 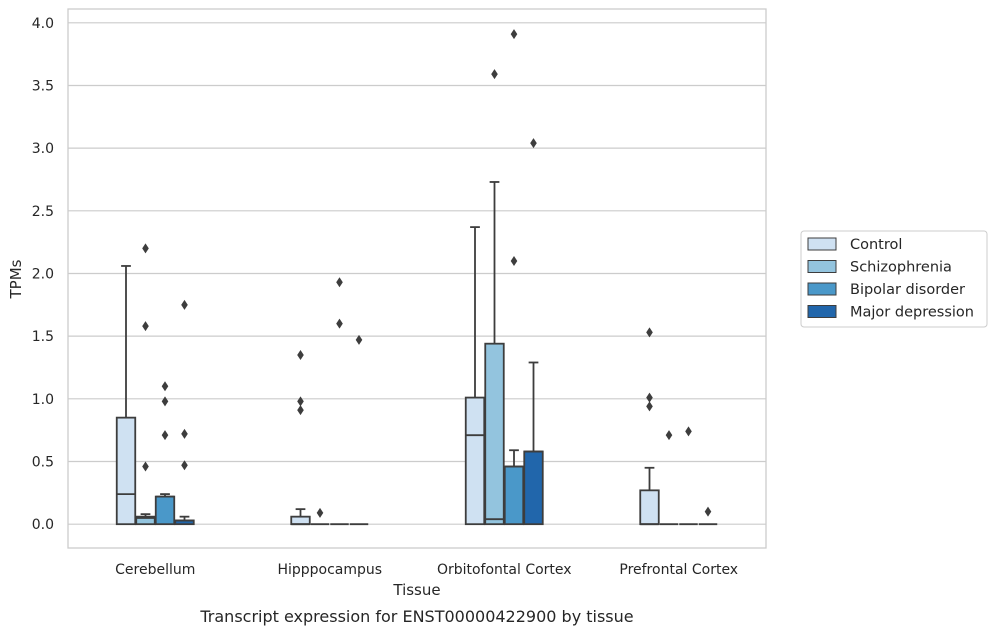 What do you see at coordinates (504, 570) in the screenshot?
I see `x-tick-label: Orbitofontal Cortex` at bounding box center [504, 570].